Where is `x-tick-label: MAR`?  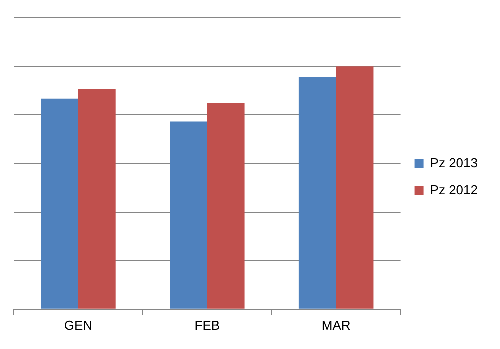
x-tick-label: MAR is located at coordinates (336, 325).